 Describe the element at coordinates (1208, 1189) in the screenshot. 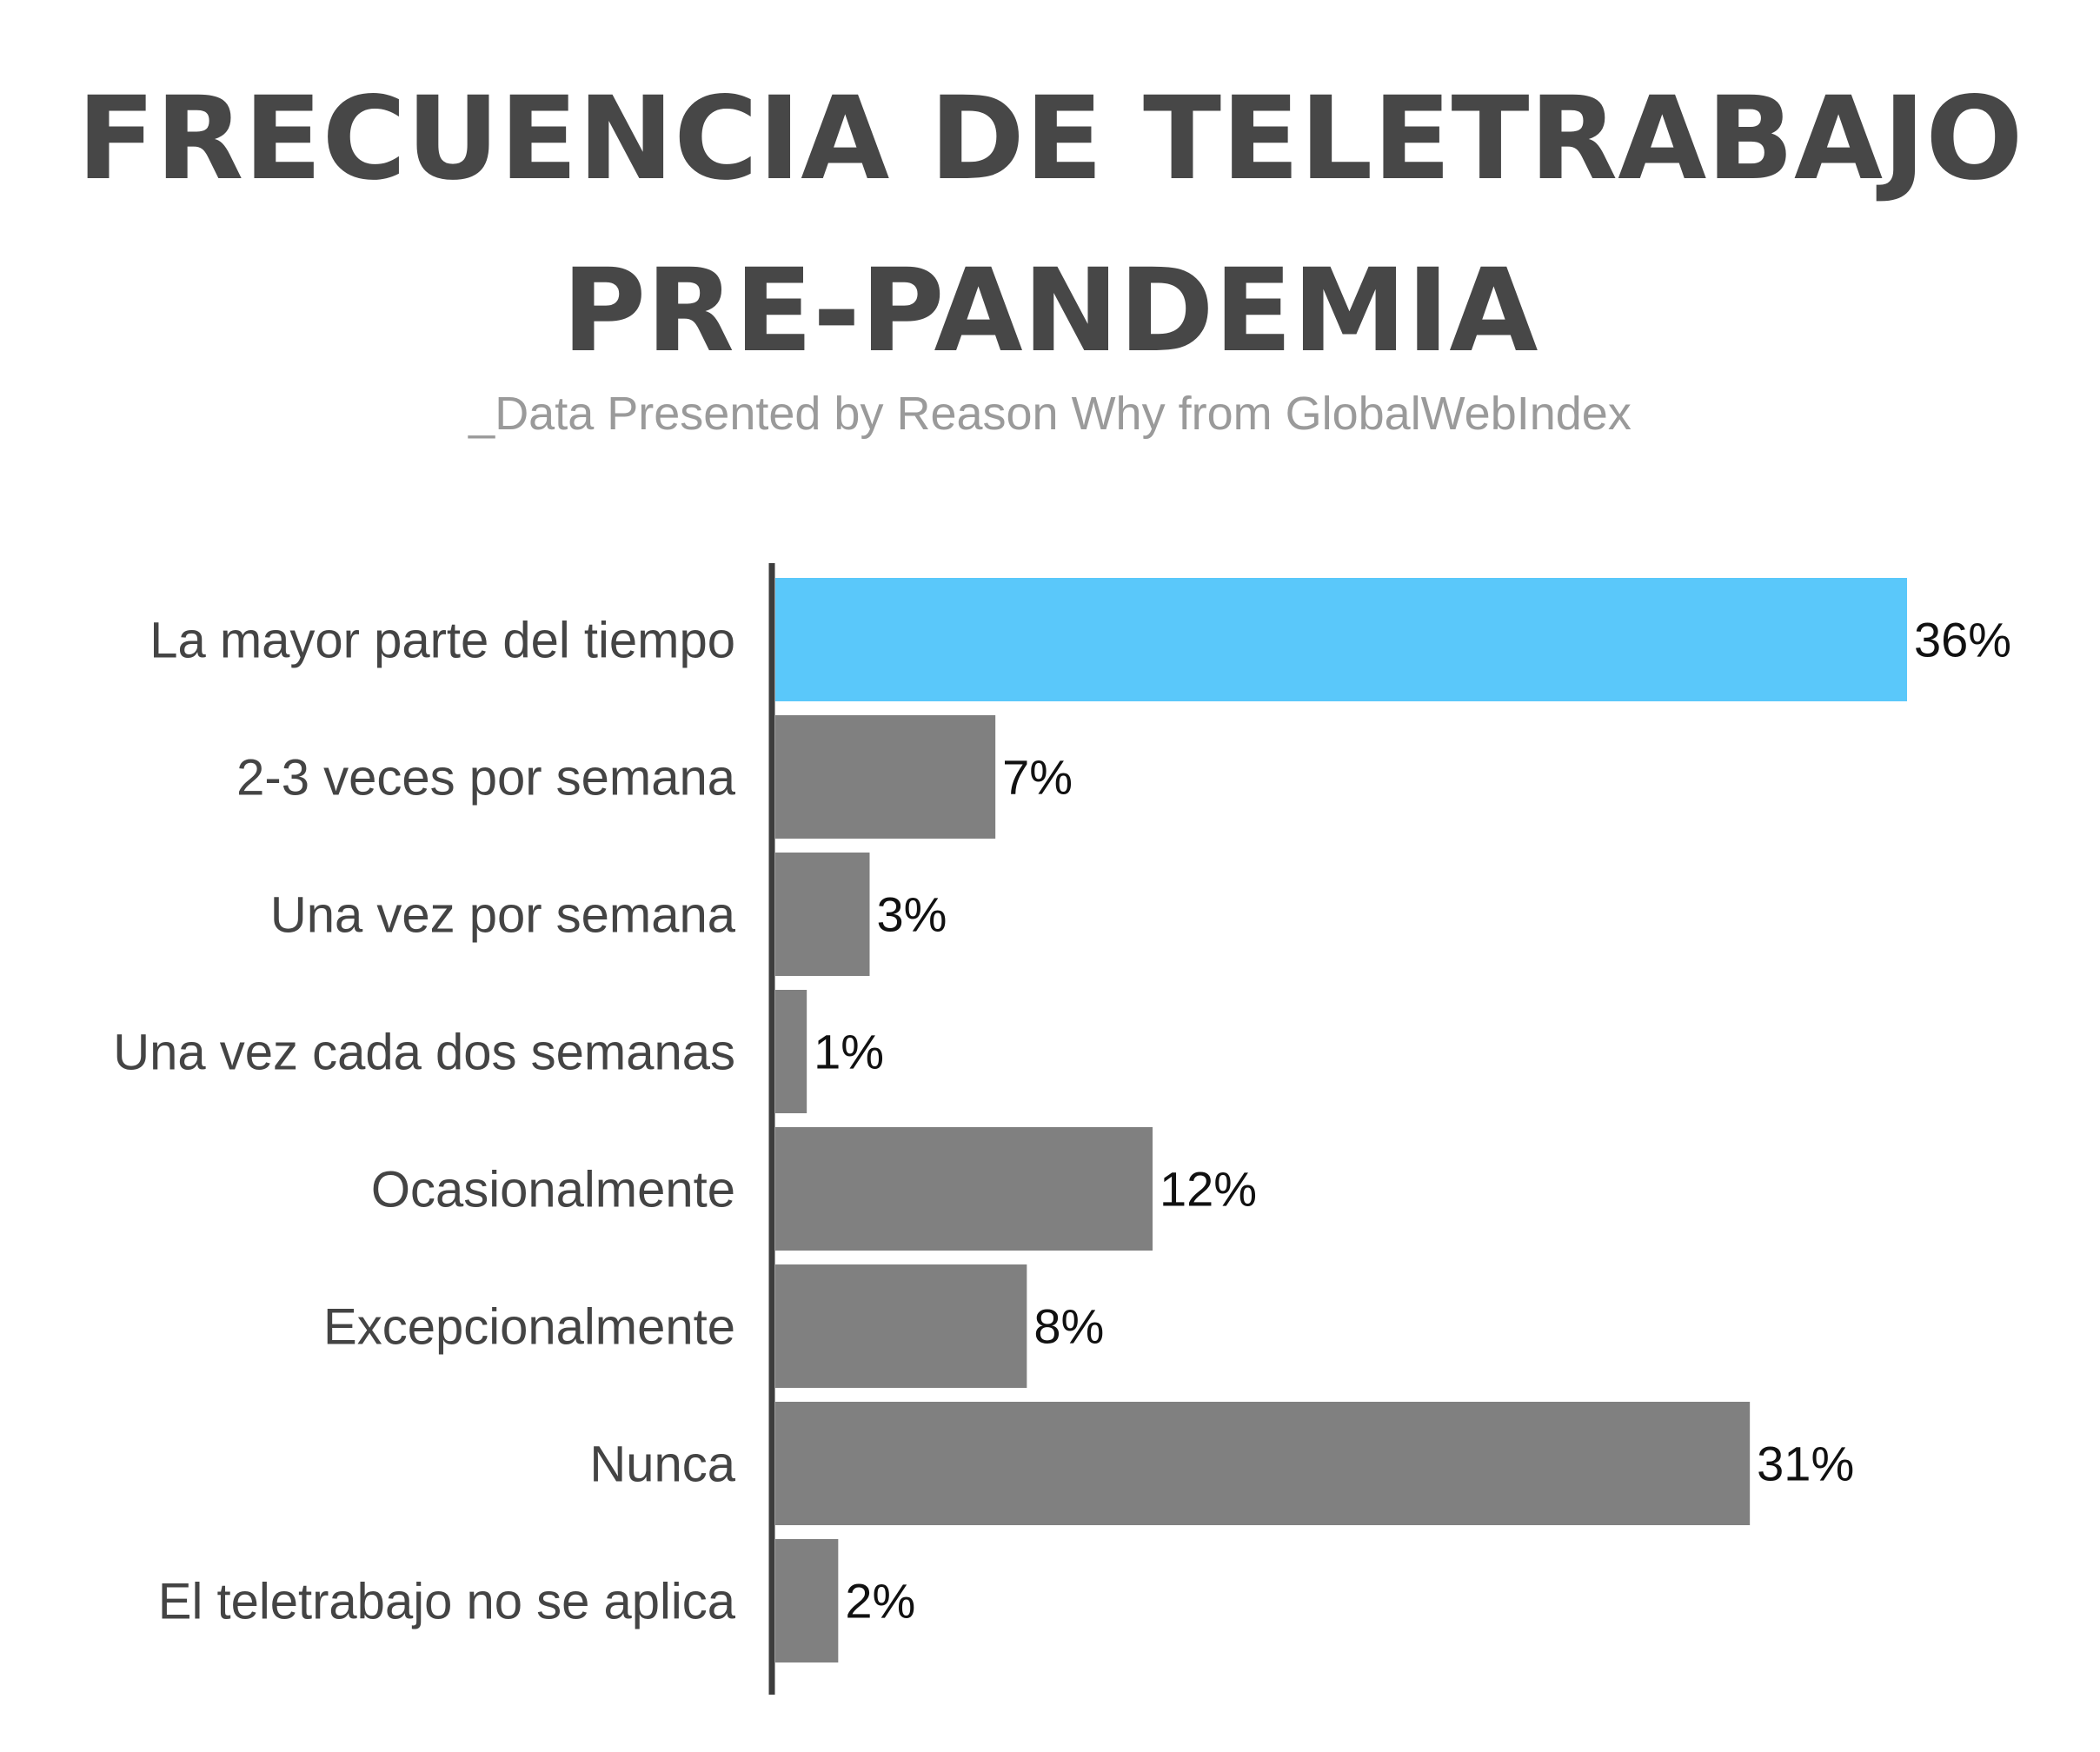

I see `value-label-4: 12%` at that location.